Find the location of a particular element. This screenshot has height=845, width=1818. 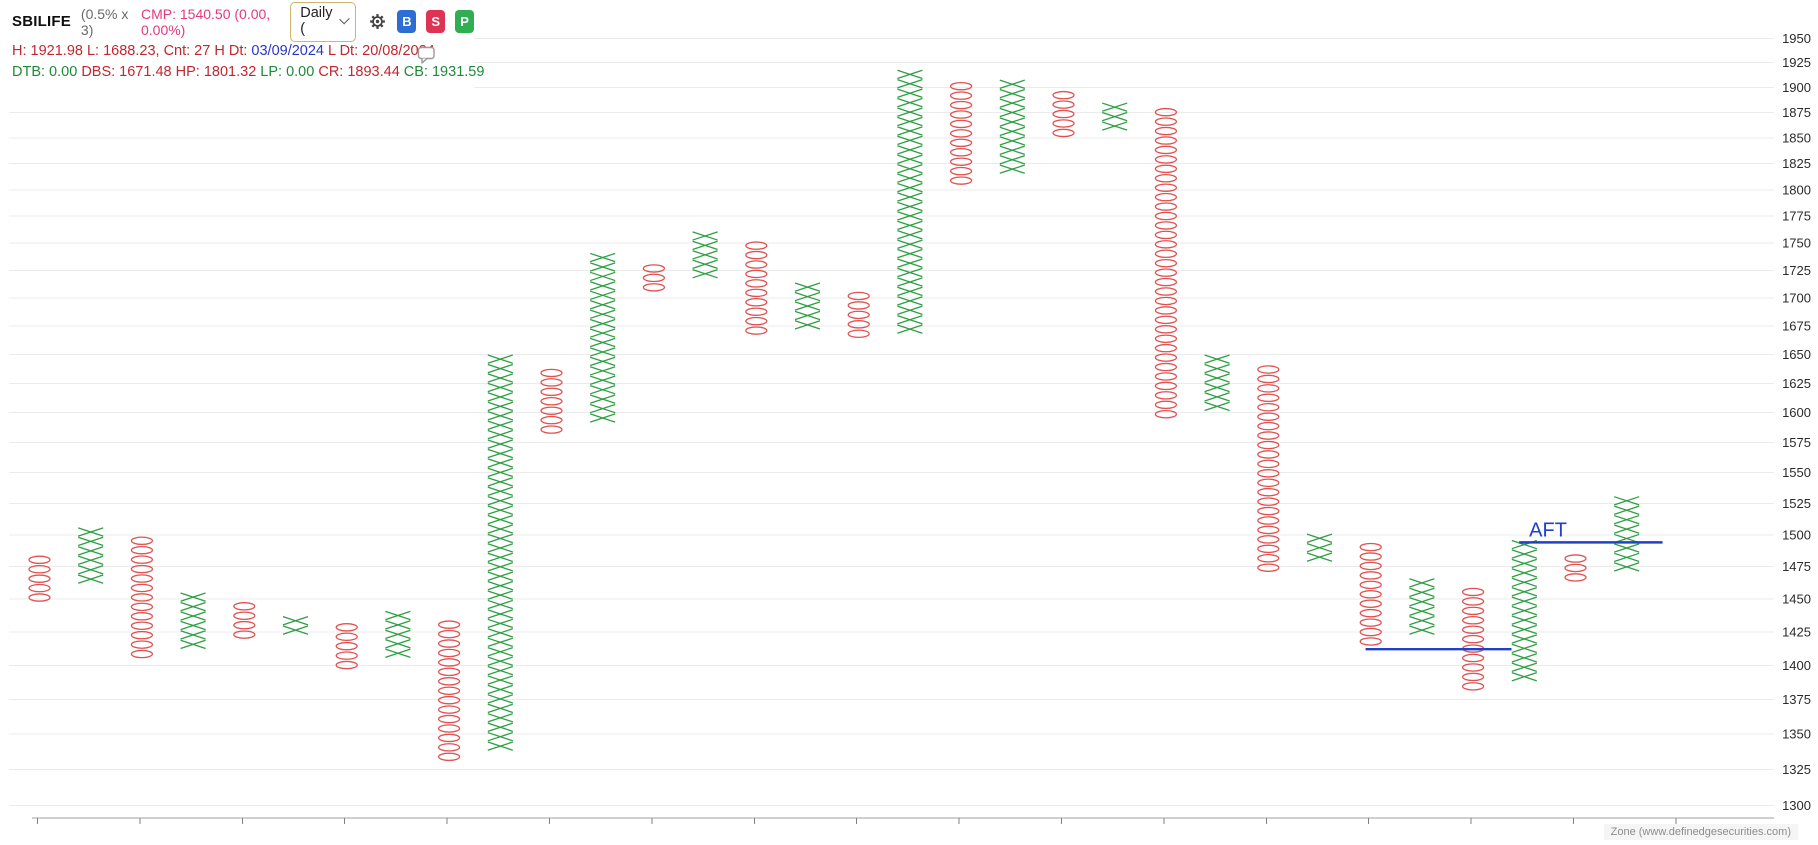

y-axis-label: 1375 is located at coordinates (1796, 699).